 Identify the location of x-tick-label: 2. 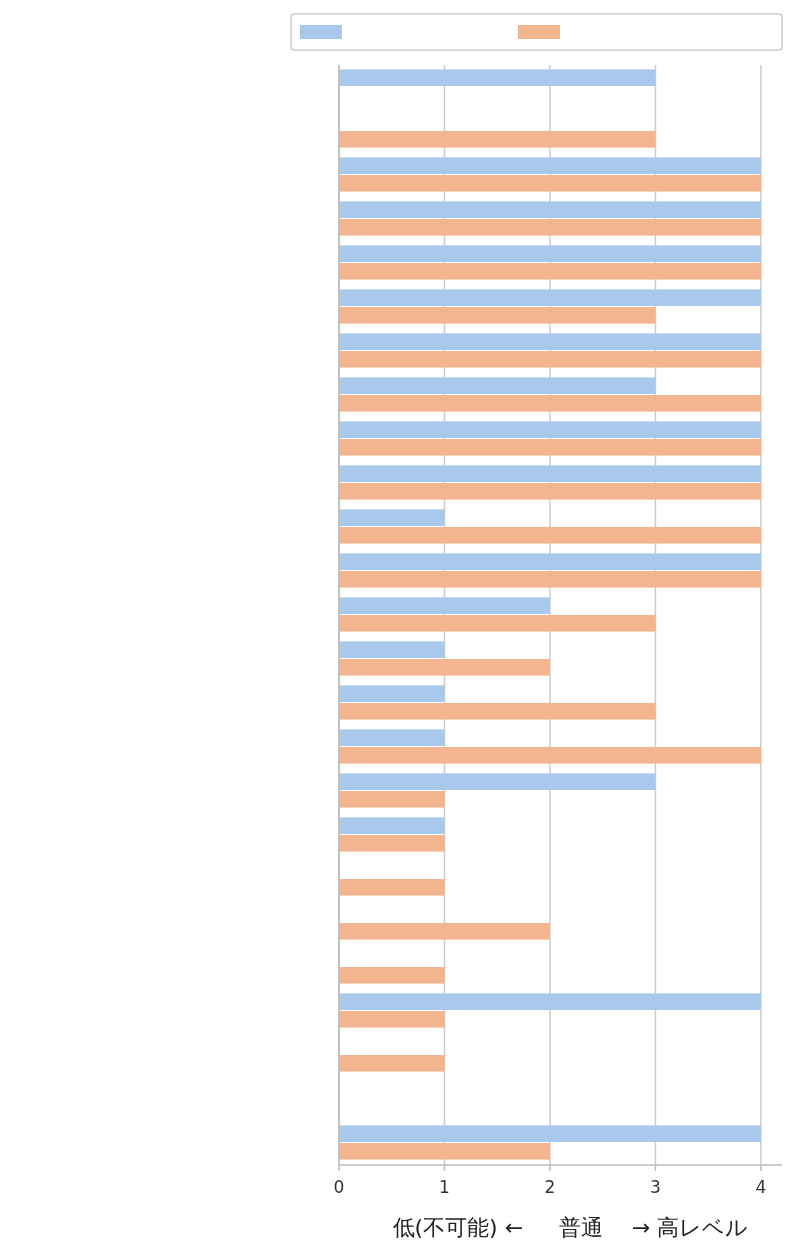
(550, 1187).